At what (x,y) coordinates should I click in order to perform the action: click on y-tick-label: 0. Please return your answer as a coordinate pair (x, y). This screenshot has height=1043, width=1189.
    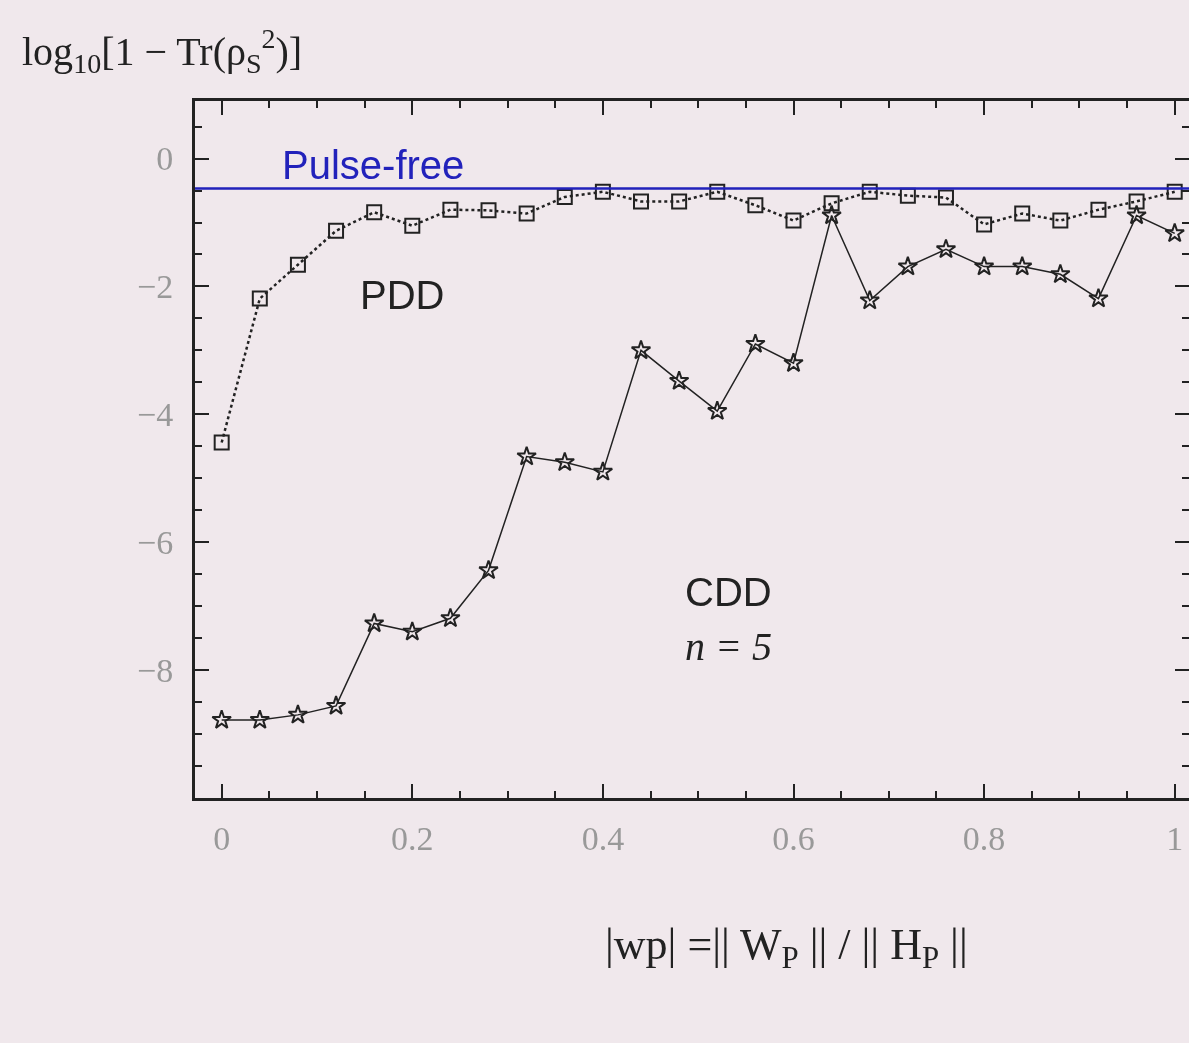
    Looking at the image, I should click on (165, 159).